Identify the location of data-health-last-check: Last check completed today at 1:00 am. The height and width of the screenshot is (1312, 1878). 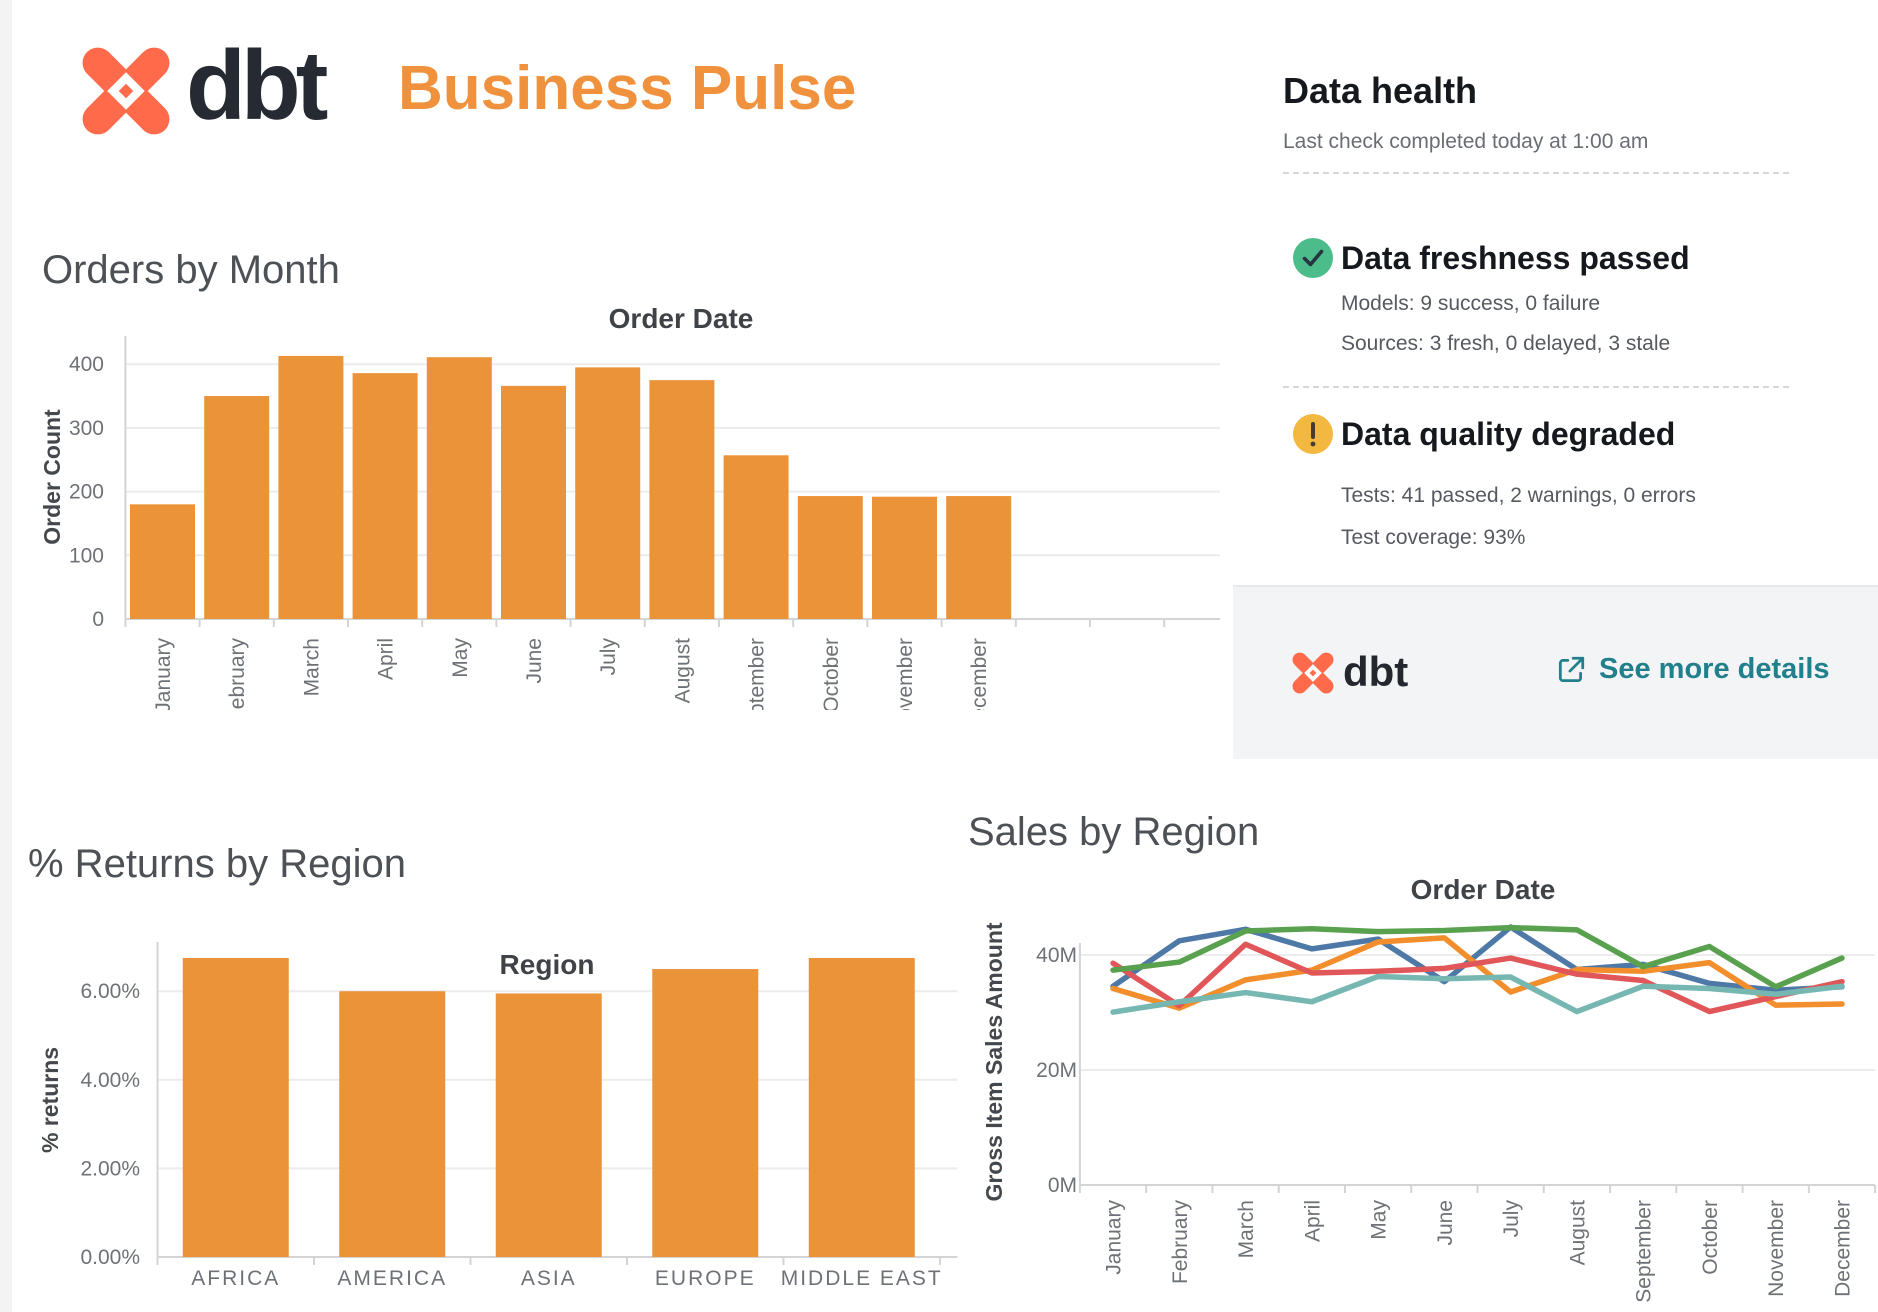
(1466, 141).